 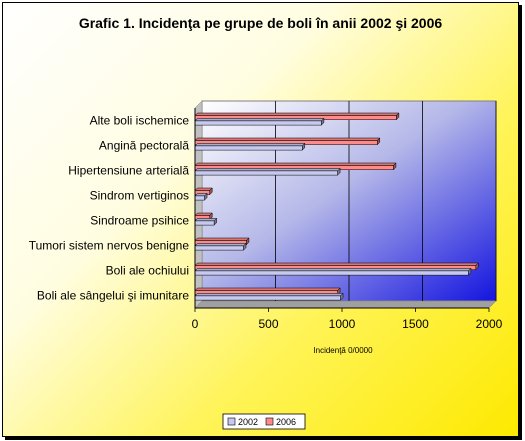 What do you see at coordinates (415, 324) in the screenshot?
I see `x-tick-label: 1500` at bounding box center [415, 324].